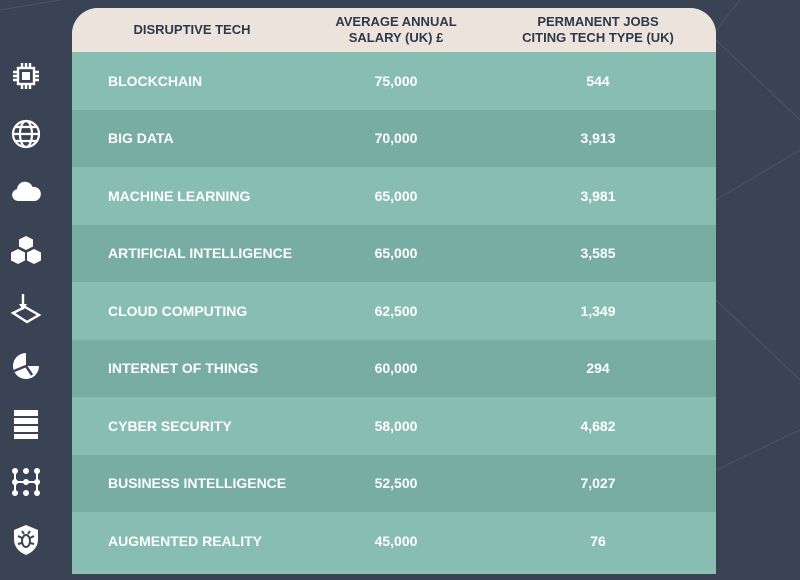  I want to click on network-icon, so click(26, 482).